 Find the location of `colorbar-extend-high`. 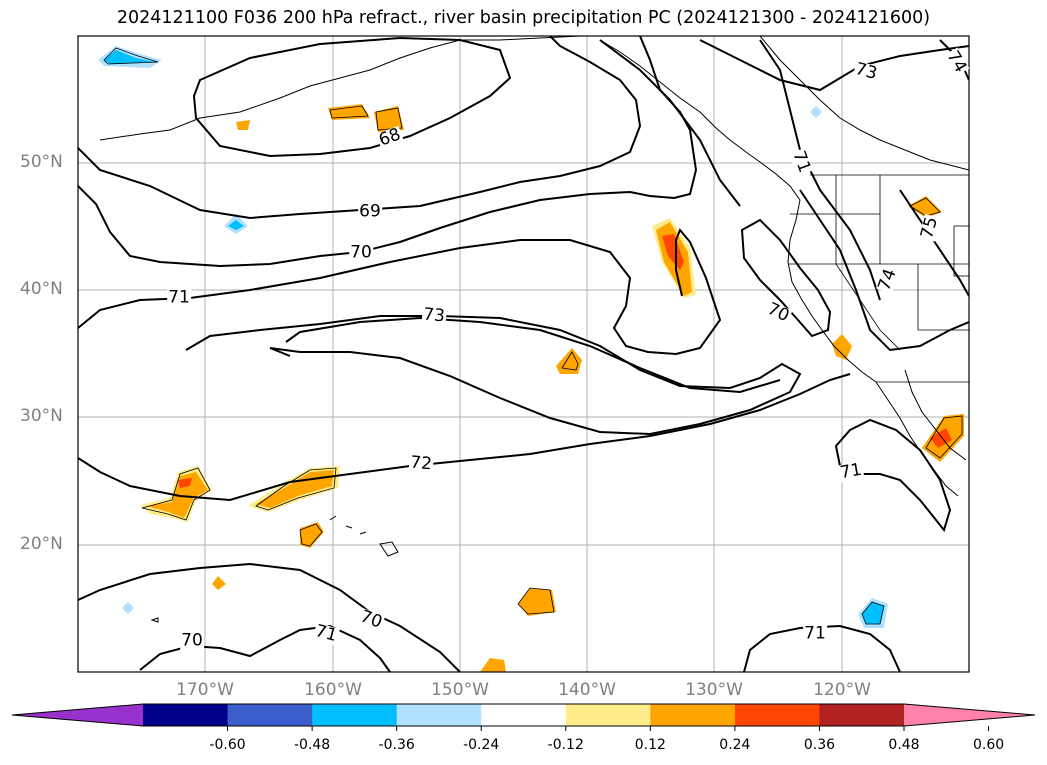

colorbar-extend-high is located at coordinates (969, 715).